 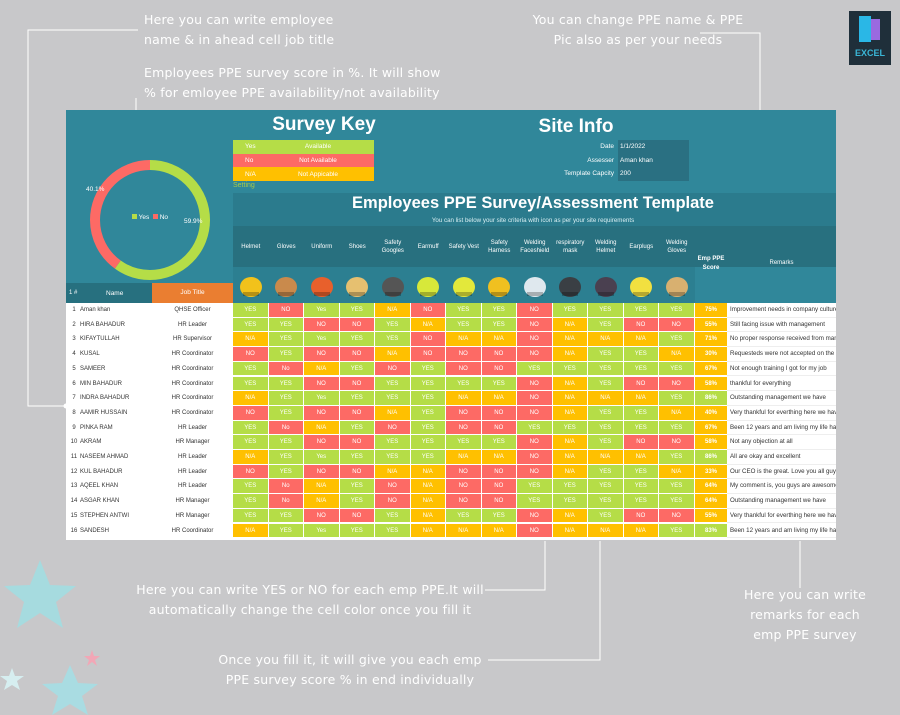 What do you see at coordinates (781, 472) in the screenshot?
I see `remark: Our CEO is the great. Love you all guys.` at bounding box center [781, 472].